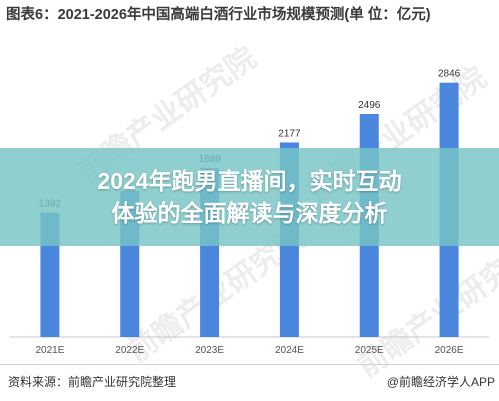 This screenshot has width=499, height=401. Describe the element at coordinates (369, 105) in the screenshot. I see `data-label-2025E: 2496` at that location.